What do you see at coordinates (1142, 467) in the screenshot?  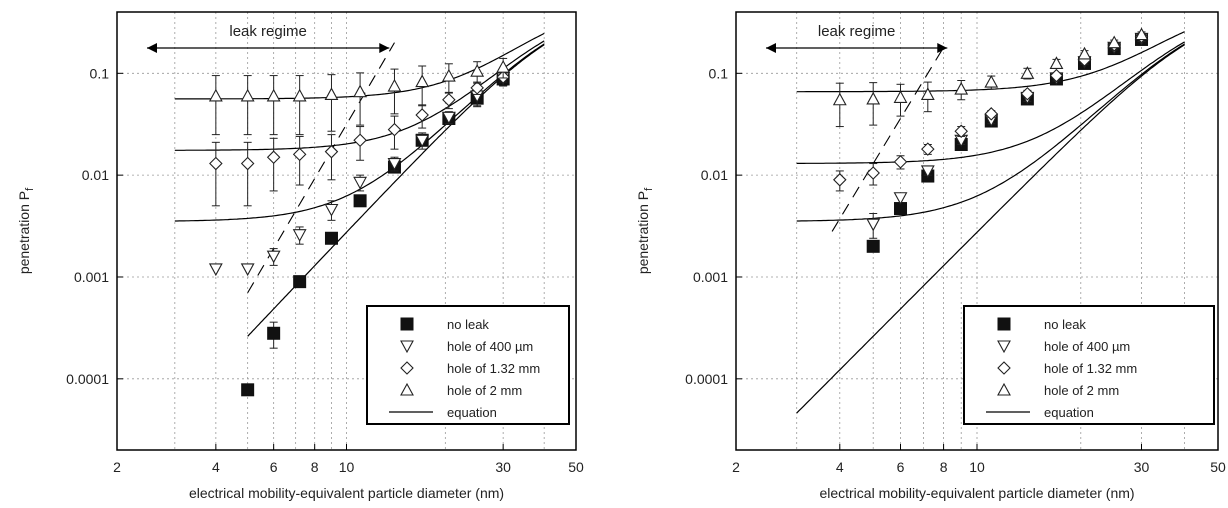 I see `x-tick-label: 30` at bounding box center [1142, 467].